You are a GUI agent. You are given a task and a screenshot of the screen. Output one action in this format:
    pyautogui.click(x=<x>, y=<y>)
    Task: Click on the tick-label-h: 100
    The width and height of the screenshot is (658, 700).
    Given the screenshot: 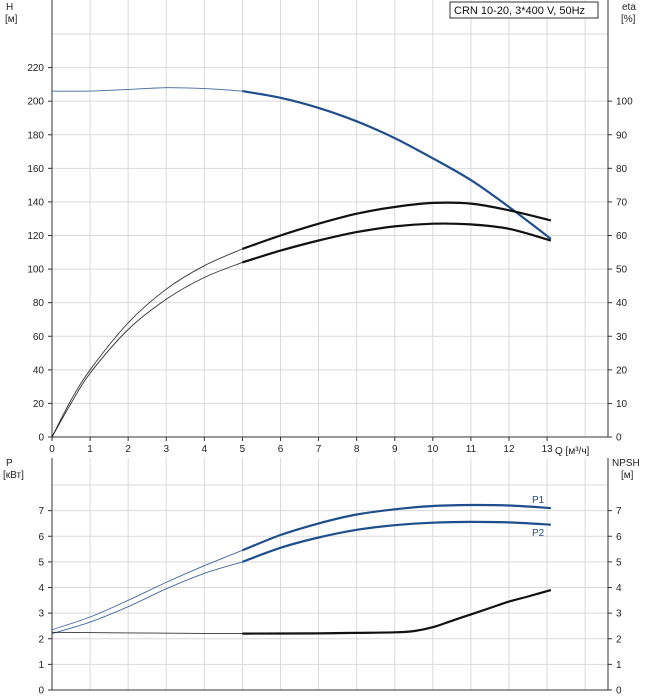 What is the action you would take?
    pyautogui.click(x=35, y=270)
    